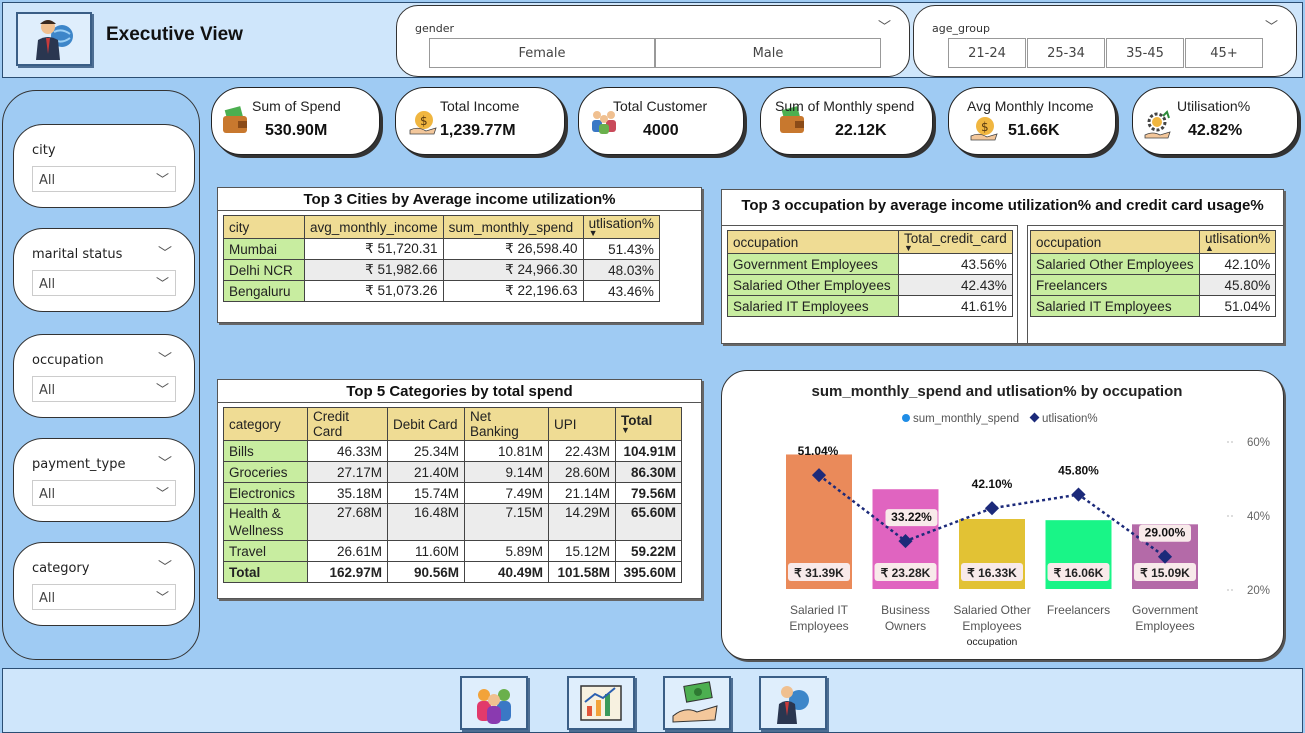 This screenshot has height=733, width=1305. I want to click on businessman-globe-icon, so click(793, 705).